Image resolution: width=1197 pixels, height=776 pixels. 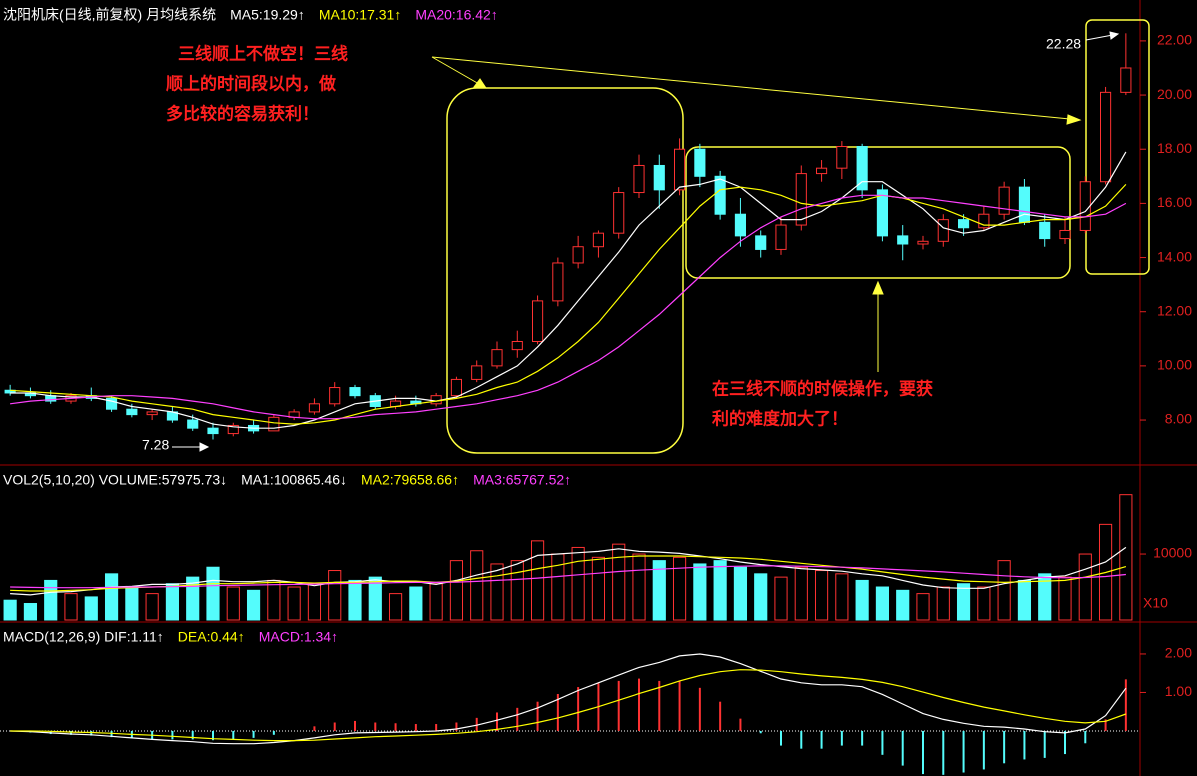 What do you see at coordinates (1174, 94) in the screenshot?
I see `y-tick-label: 20.00` at bounding box center [1174, 94].